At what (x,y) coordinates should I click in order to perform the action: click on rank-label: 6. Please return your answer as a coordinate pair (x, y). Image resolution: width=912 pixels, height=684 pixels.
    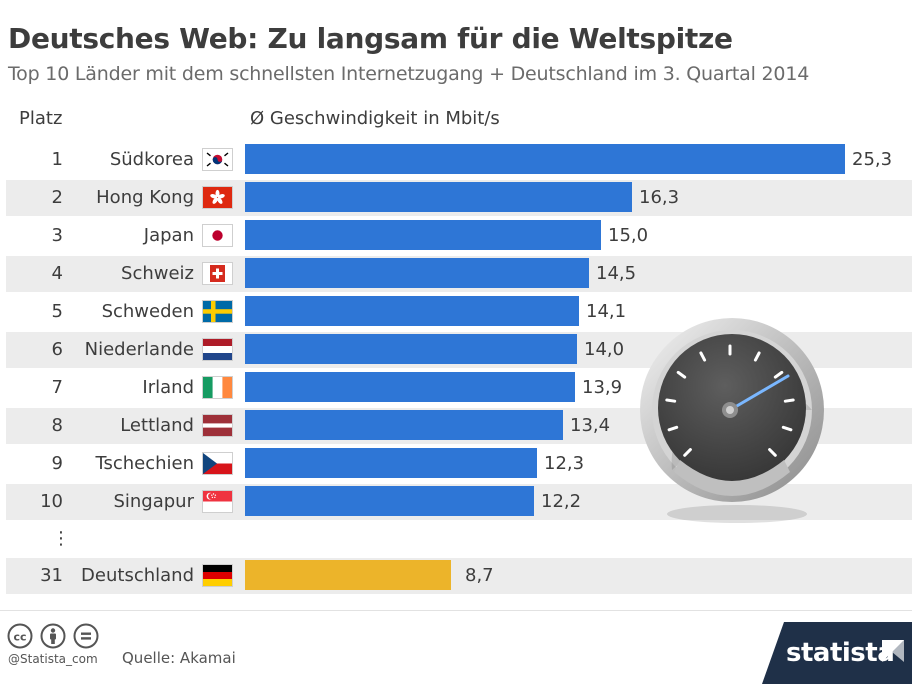
    Looking at the image, I should click on (57, 349).